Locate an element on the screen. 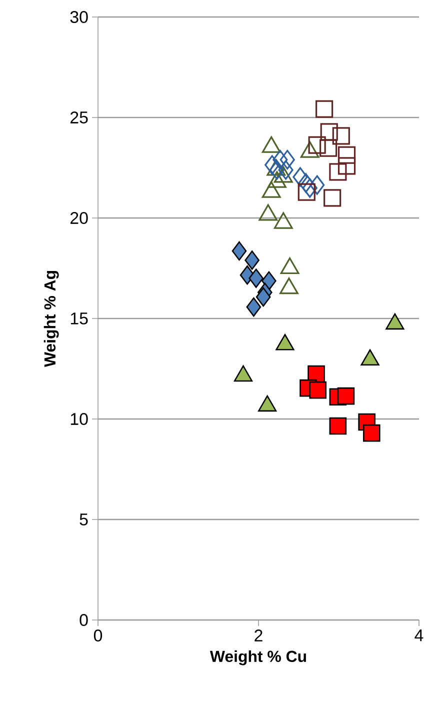 This screenshot has width=427, height=713. x-tick-label: 2 is located at coordinates (258, 636).